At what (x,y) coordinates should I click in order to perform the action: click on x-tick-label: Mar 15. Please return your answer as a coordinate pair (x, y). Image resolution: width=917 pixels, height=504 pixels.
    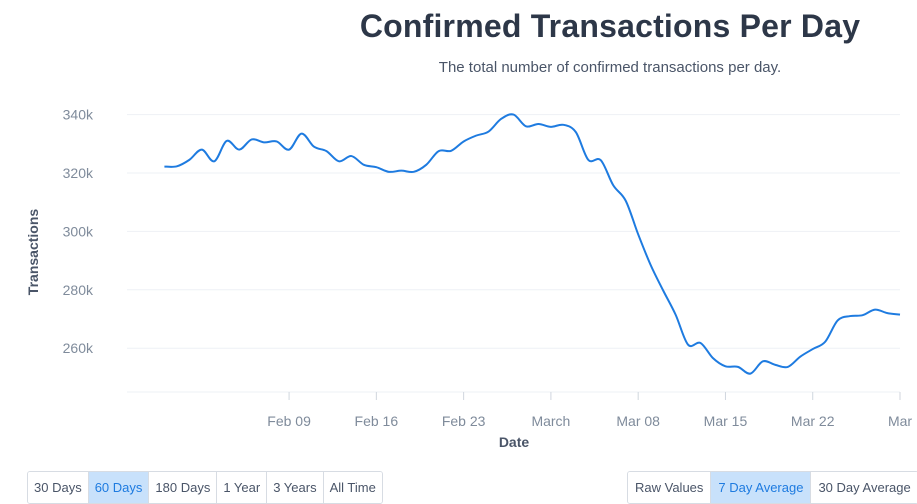
    Looking at the image, I should click on (726, 421).